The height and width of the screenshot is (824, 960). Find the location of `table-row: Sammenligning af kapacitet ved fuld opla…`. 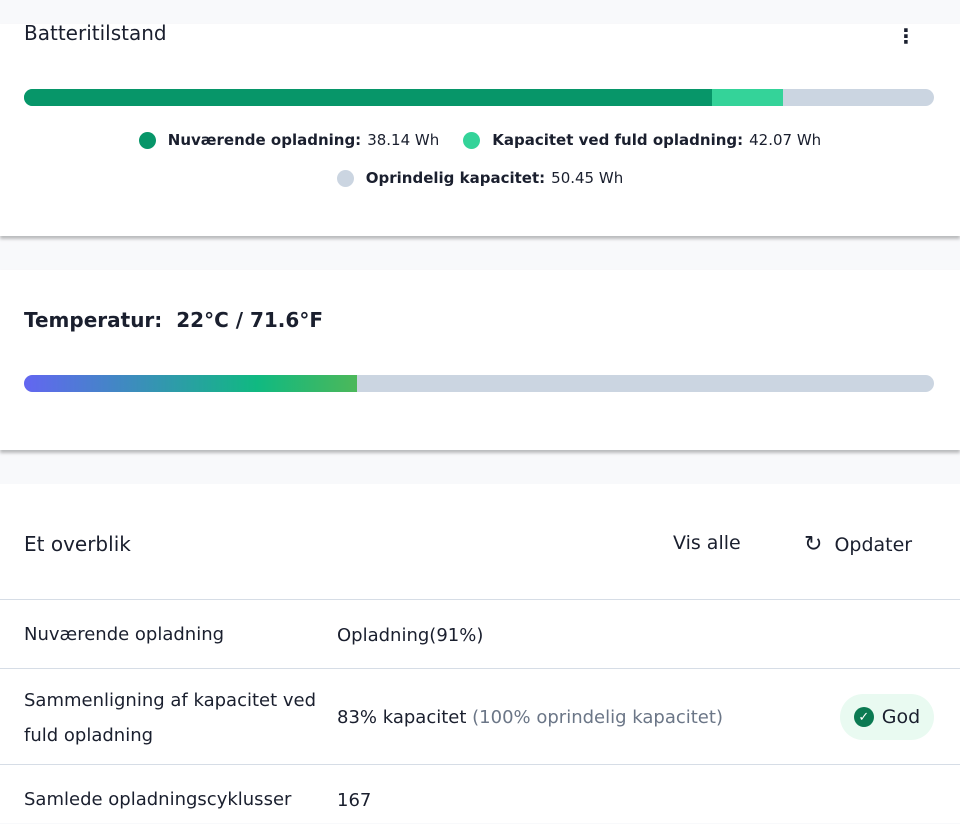

table-row: Sammenligning af kapacitet ved fuld opla… is located at coordinates (480, 716).